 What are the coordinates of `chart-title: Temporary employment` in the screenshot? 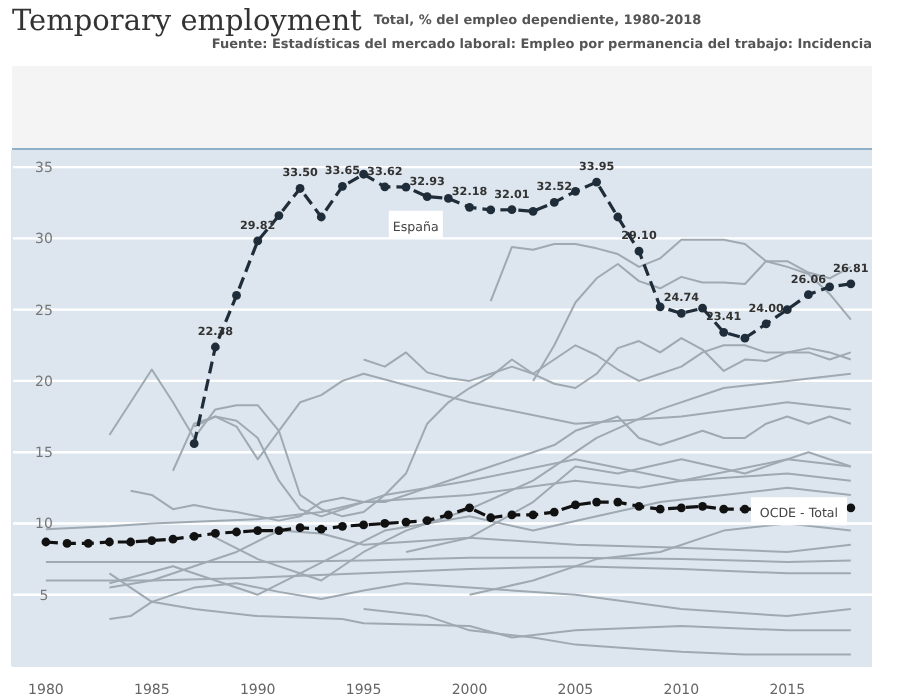 It's located at (187, 22).